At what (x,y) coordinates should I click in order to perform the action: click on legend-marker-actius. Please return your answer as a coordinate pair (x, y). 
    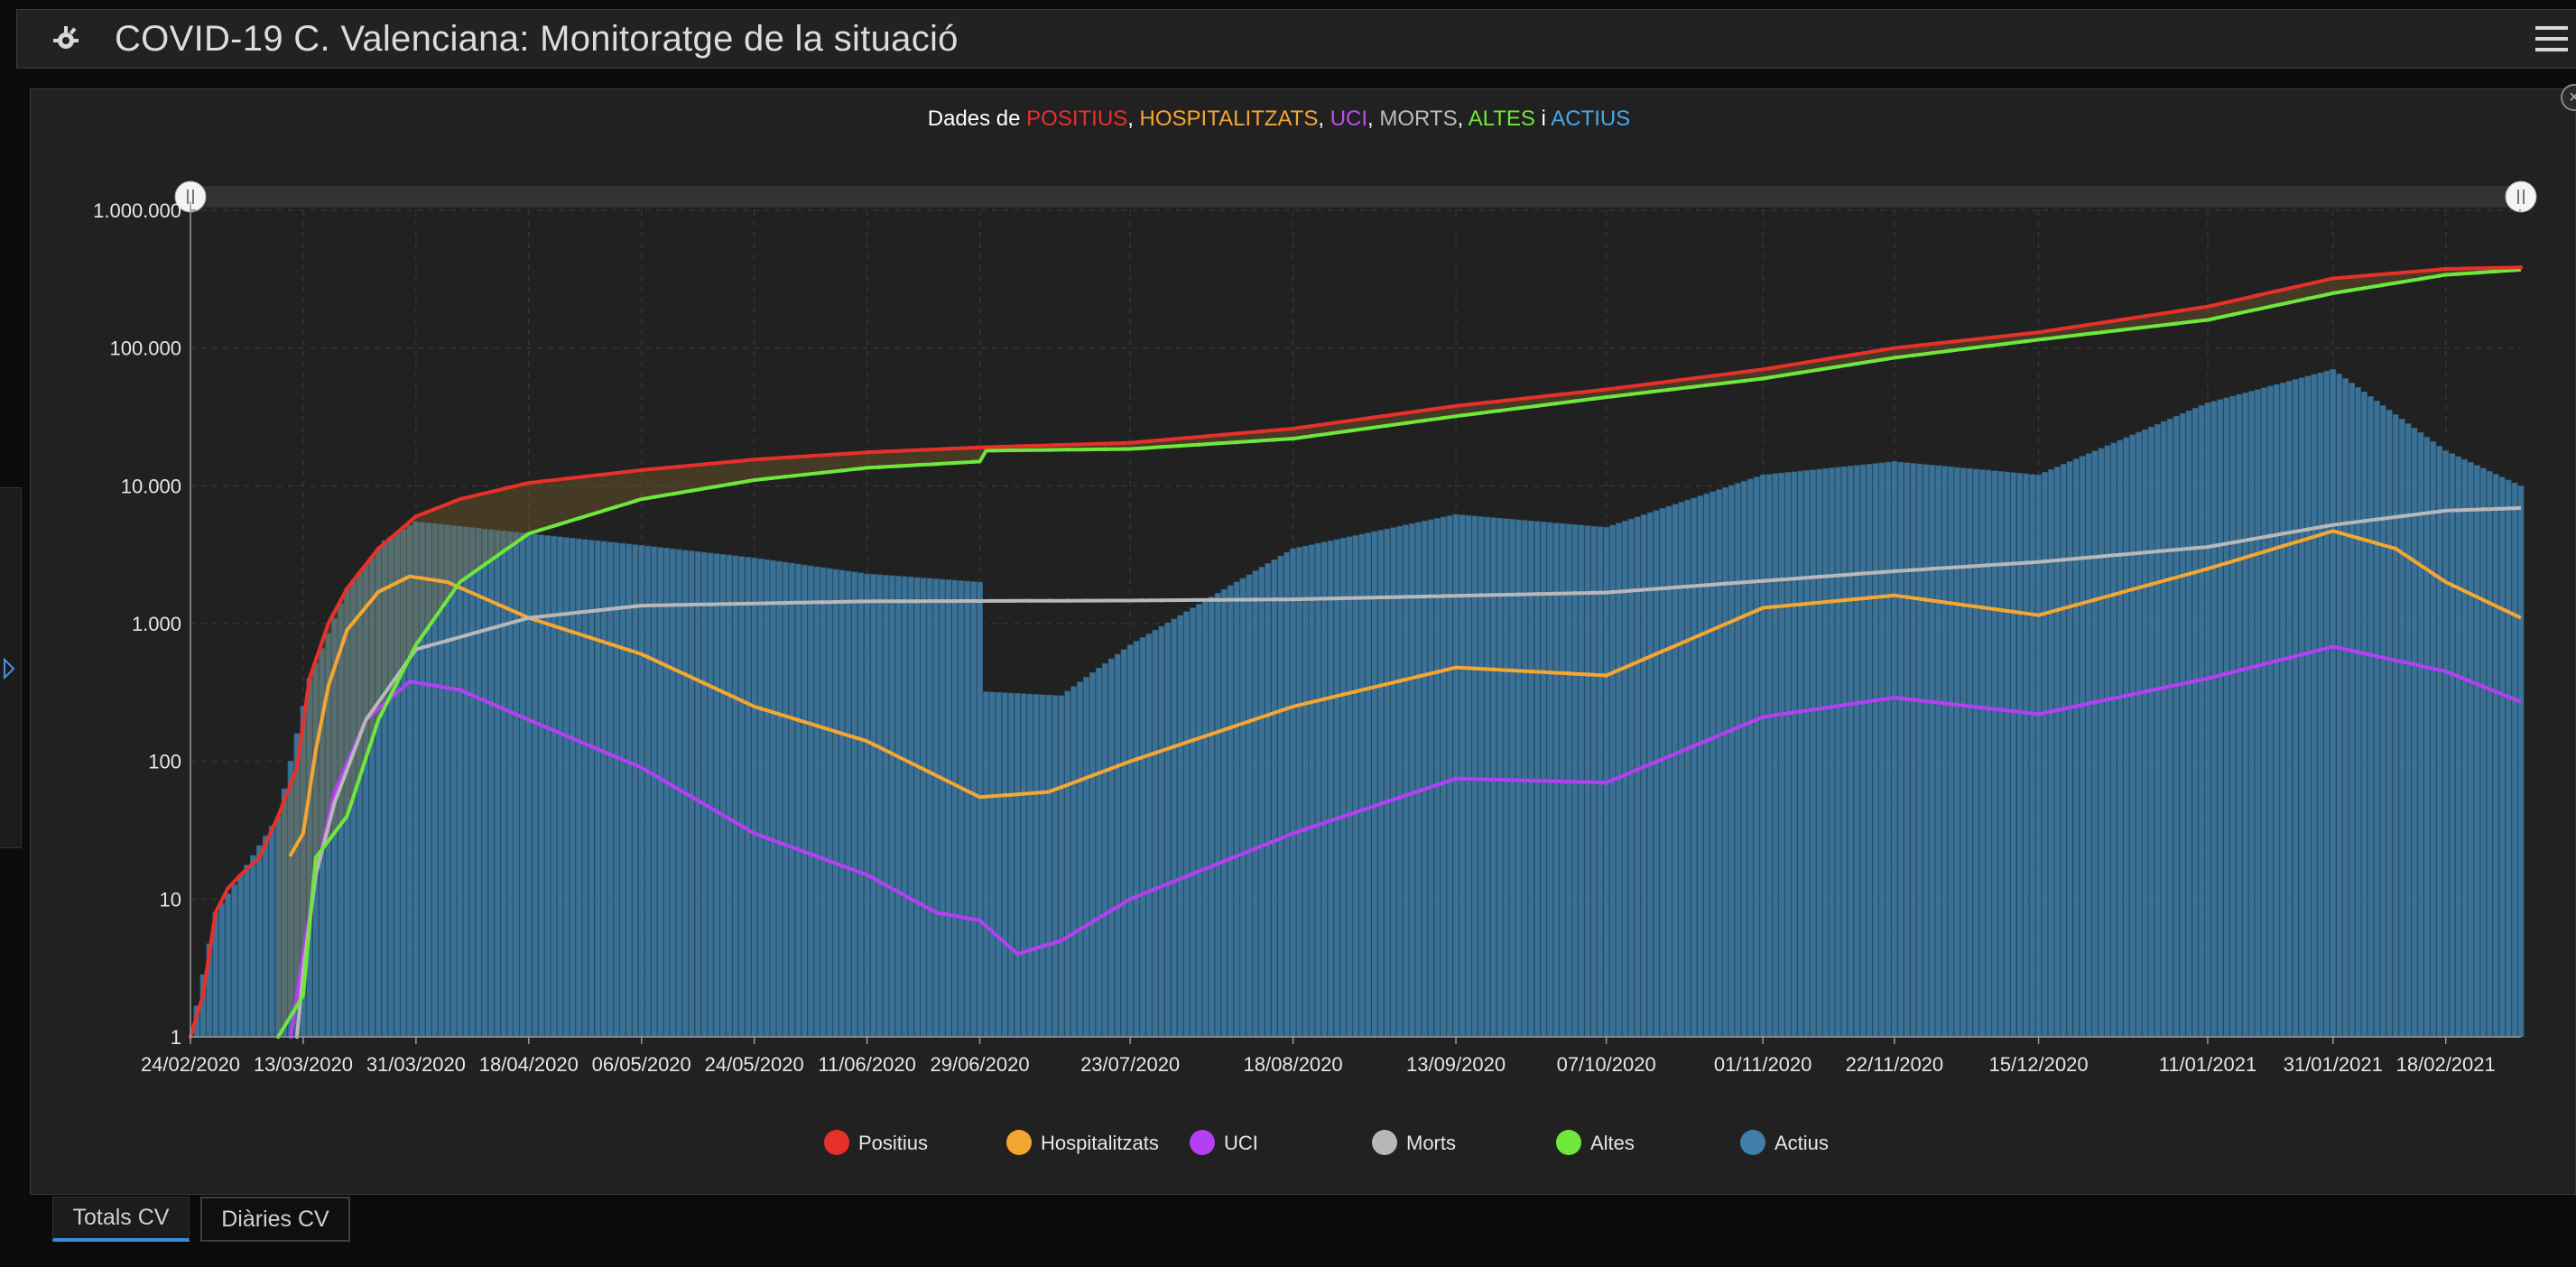
    Looking at the image, I should click on (1752, 1142).